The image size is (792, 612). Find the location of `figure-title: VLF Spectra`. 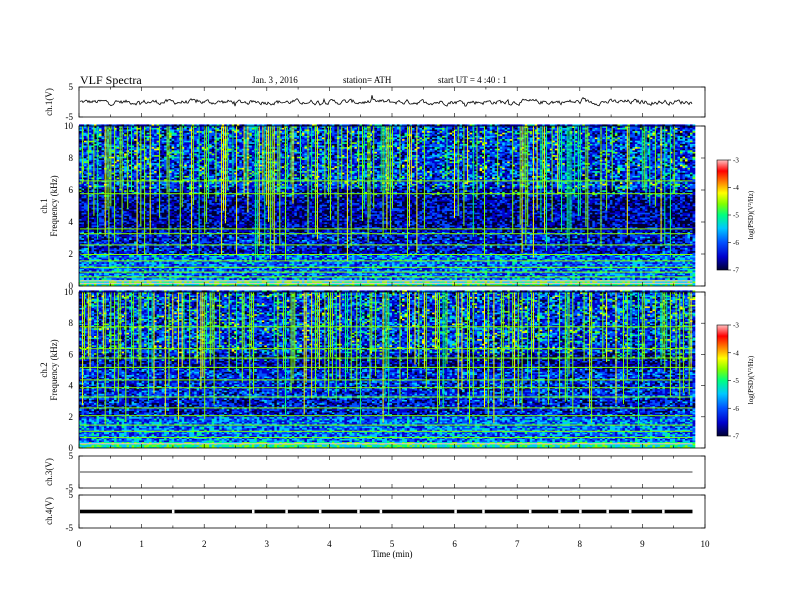

figure-title: VLF Spectra is located at coordinates (111, 80).